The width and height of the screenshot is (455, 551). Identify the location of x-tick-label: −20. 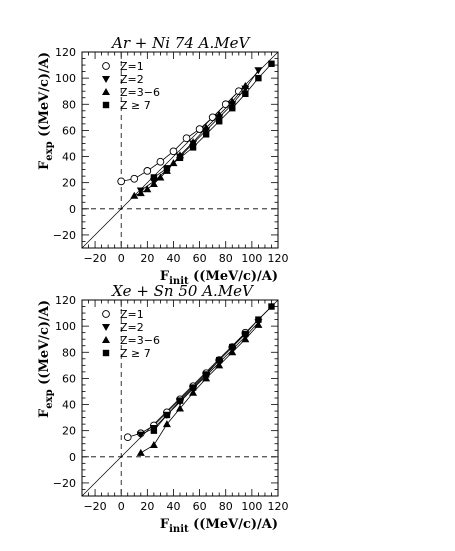
(94, 258).